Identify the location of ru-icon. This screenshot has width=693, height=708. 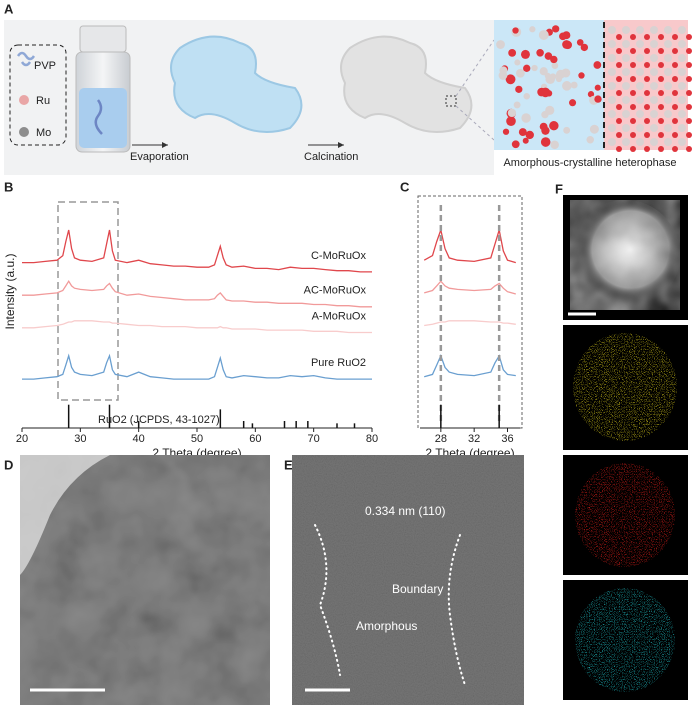
(24, 100).